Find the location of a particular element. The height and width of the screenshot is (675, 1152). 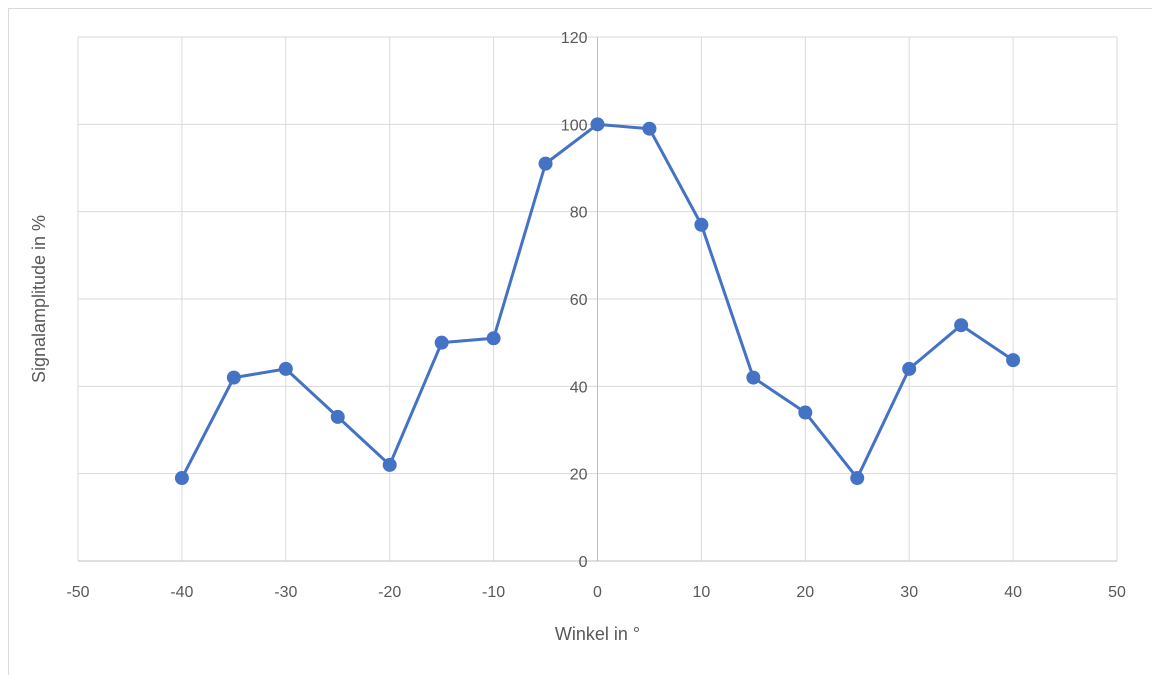

x-tick-label: -10 is located at coordinates (493, 592).